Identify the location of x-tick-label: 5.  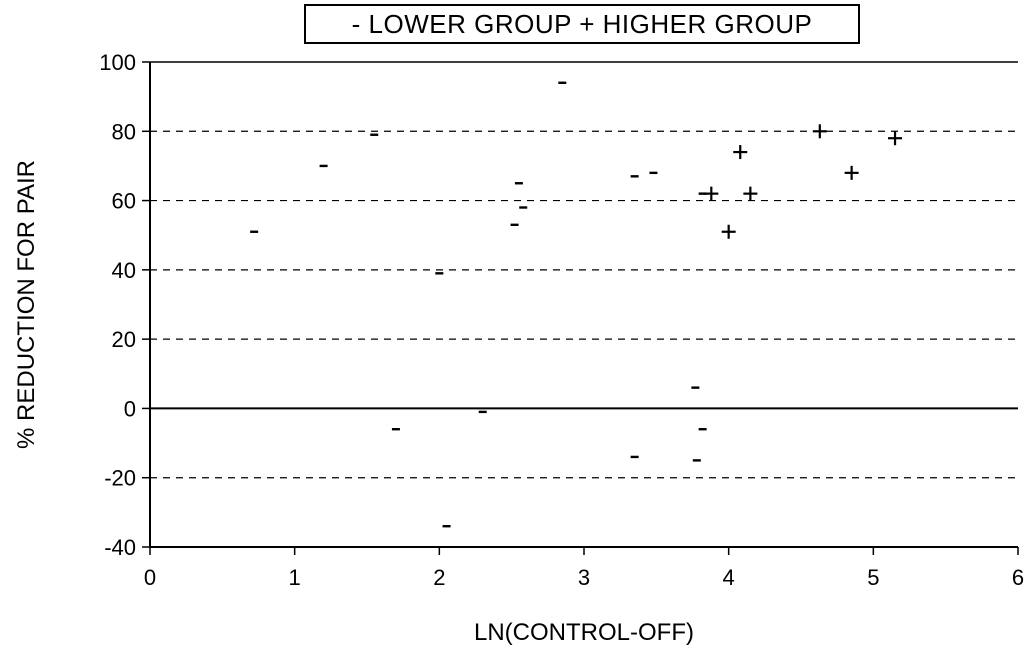
(873, 577).